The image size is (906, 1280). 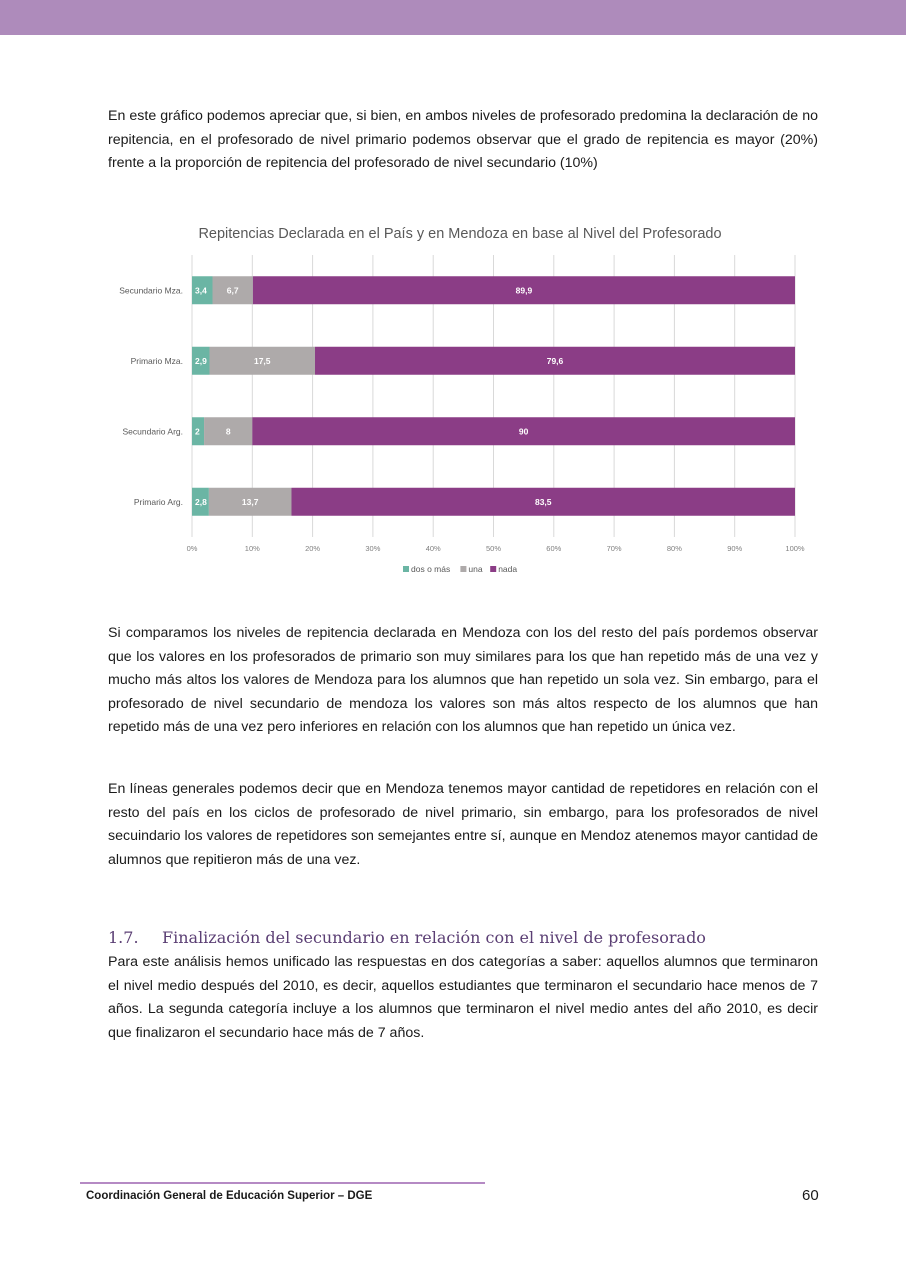 I want to click on x-tick-label: 20%, so click(x=312, y=548).